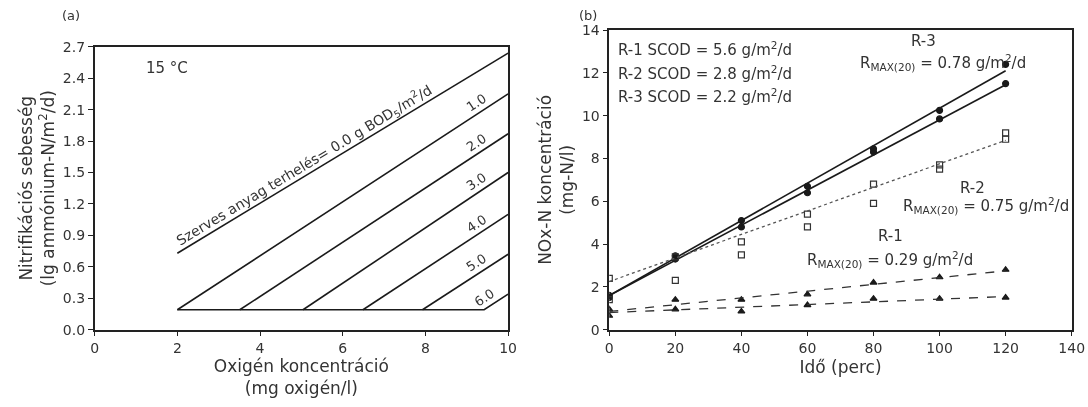 The width and height of the screenshot is (1088, 407). I want to click on annotation: R$_{MAX(20)}$ = 0.78 g/m$^{2}$/d, so click(943, 63).